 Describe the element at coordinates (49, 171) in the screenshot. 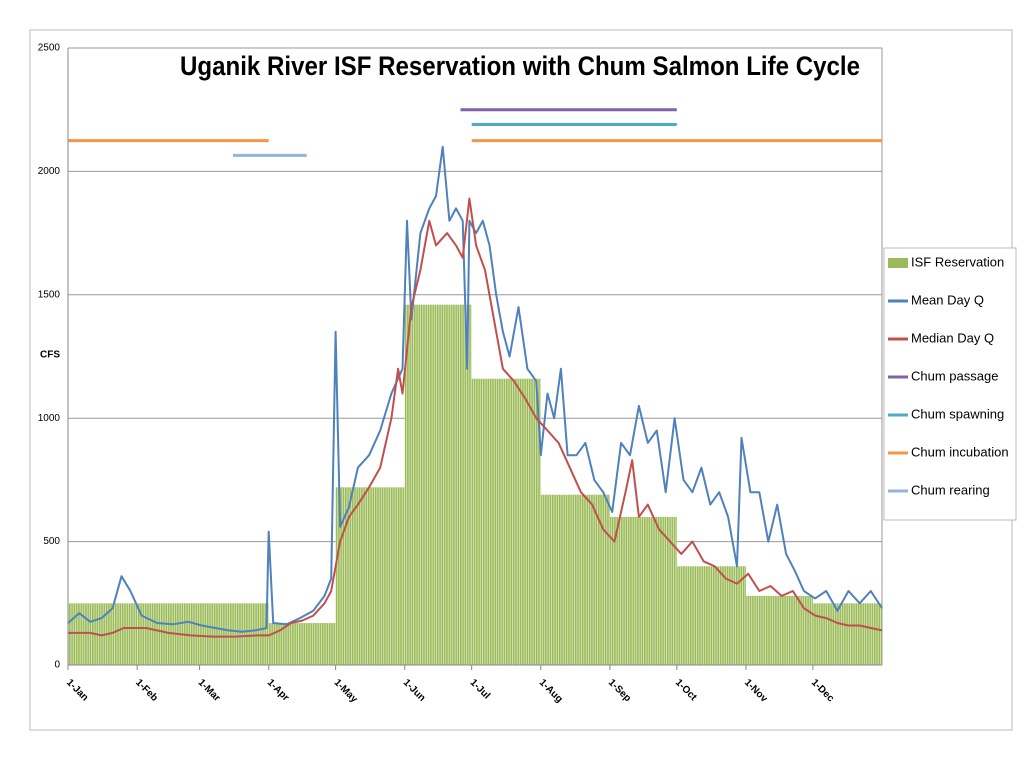

I see `y-tick-label: 2000` at that location.